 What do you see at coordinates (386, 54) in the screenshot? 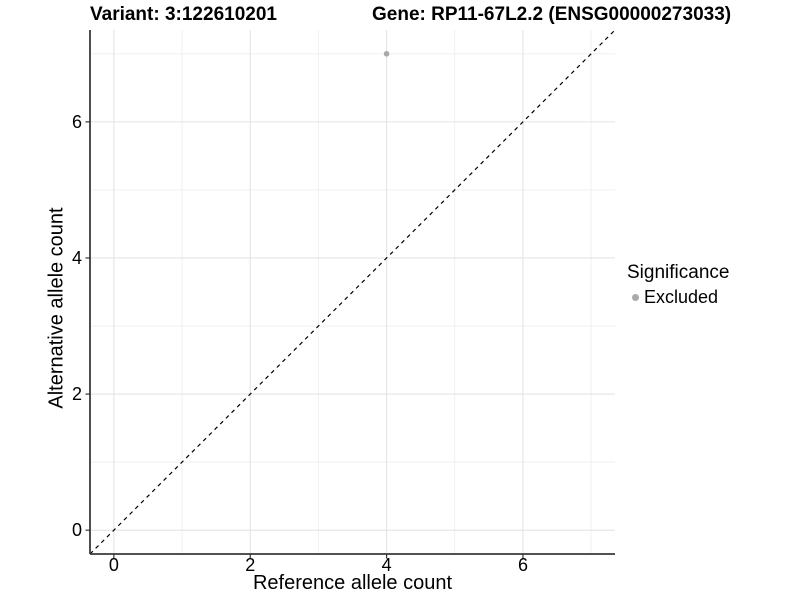
I see `data-point` at bounding box center [386, 54].